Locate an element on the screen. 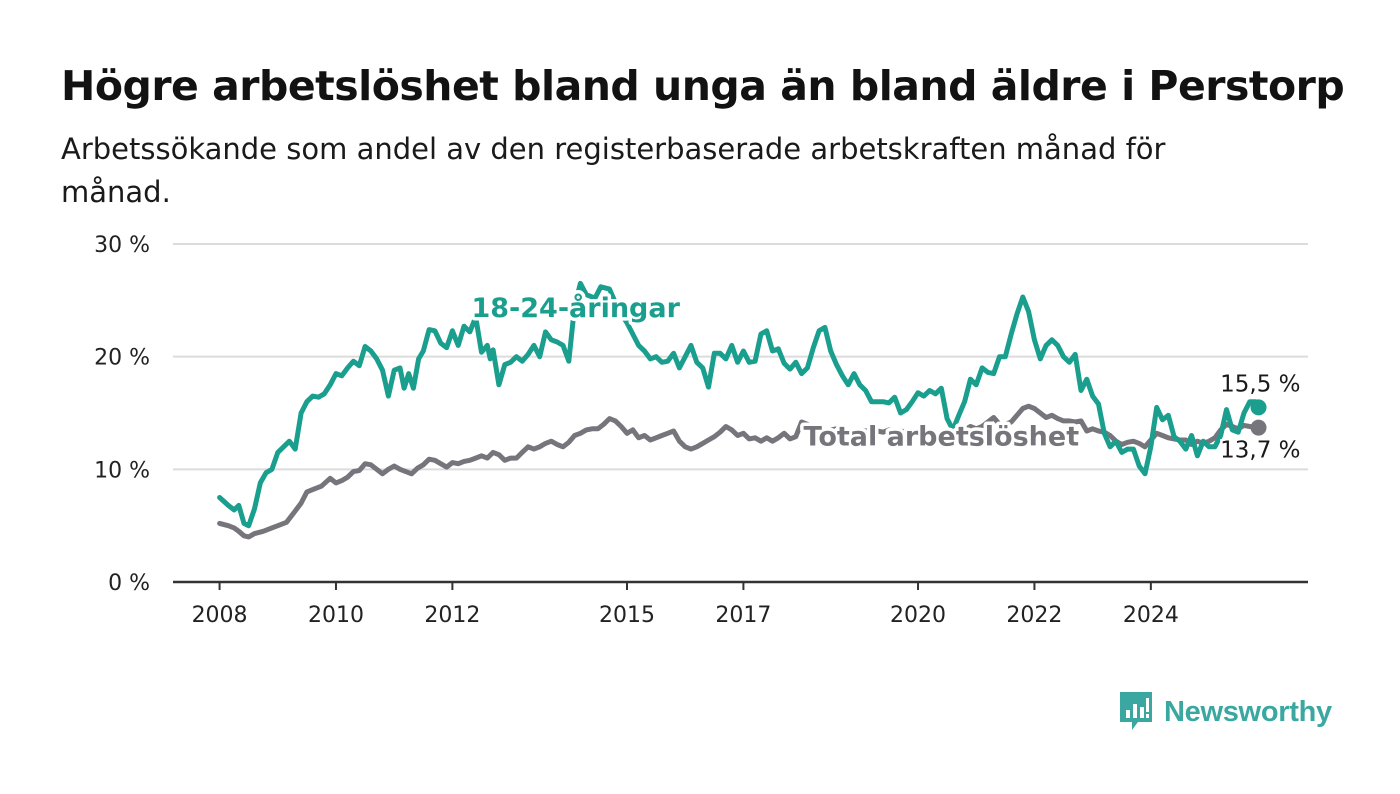  series-end-value-label: 13,7 % is located at coordinates (1260, 451).